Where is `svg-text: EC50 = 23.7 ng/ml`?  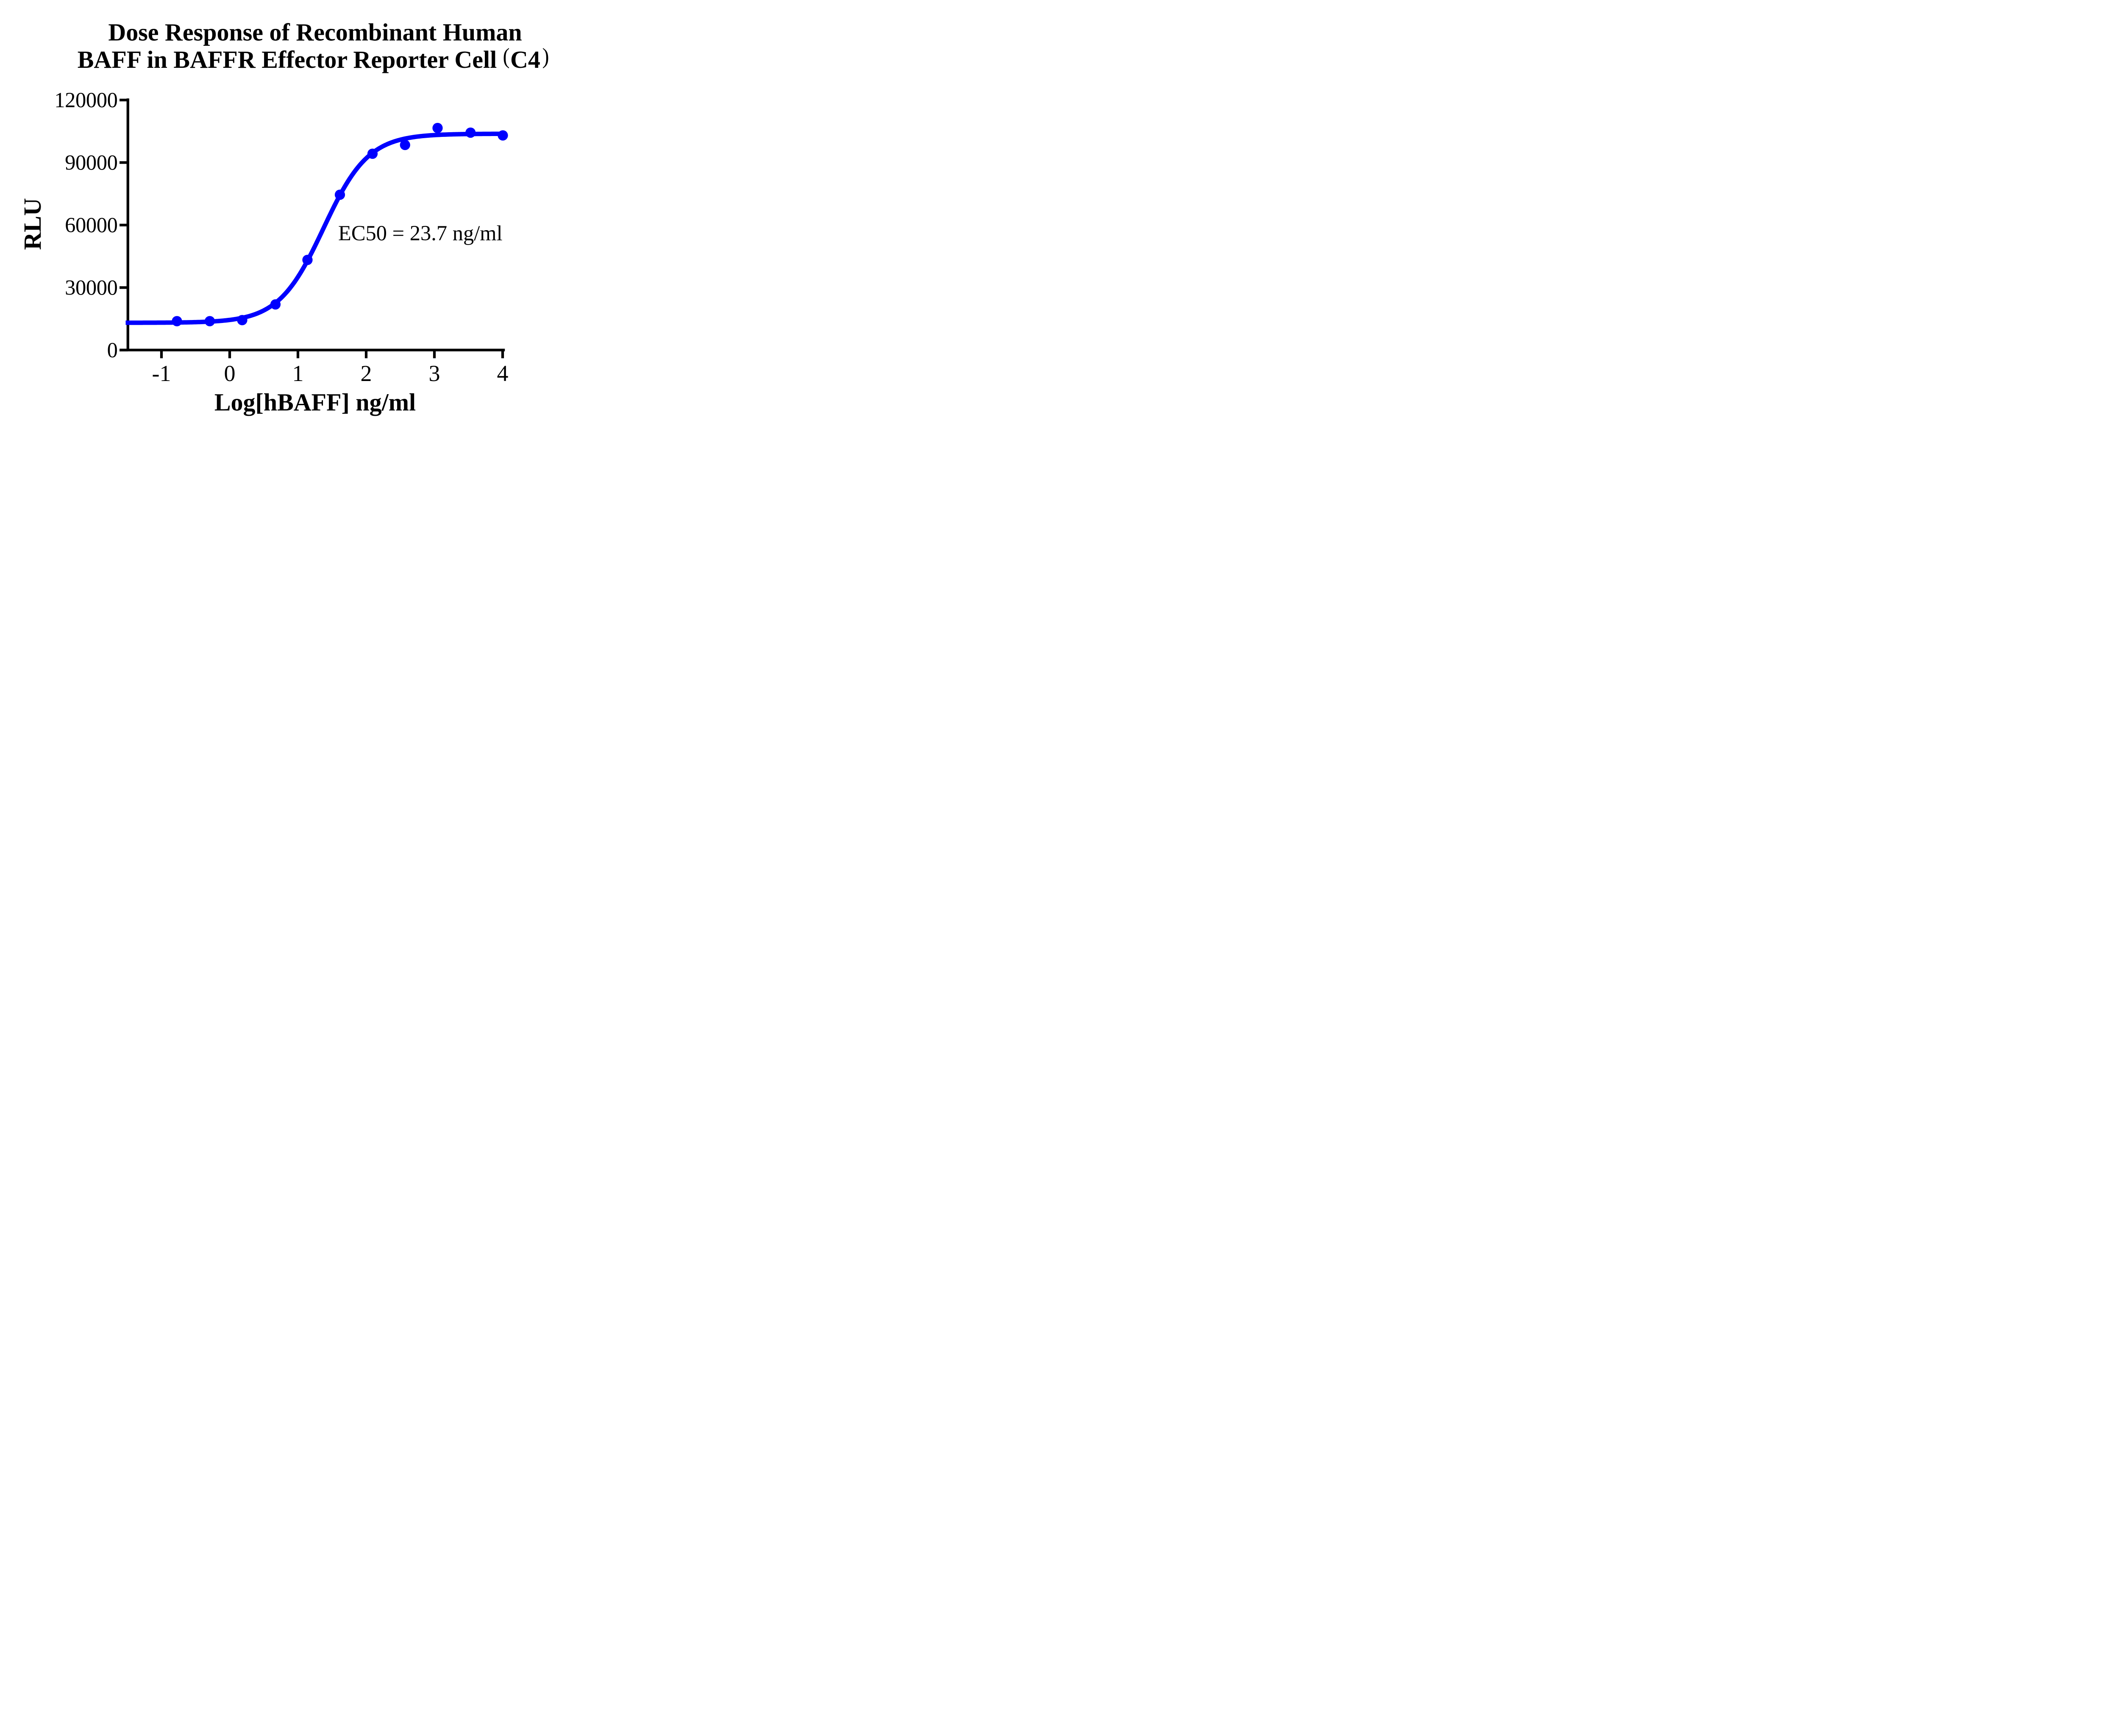
svg-text: EC50 = 23.7 ng/ml is located at coordinates (421, 233).